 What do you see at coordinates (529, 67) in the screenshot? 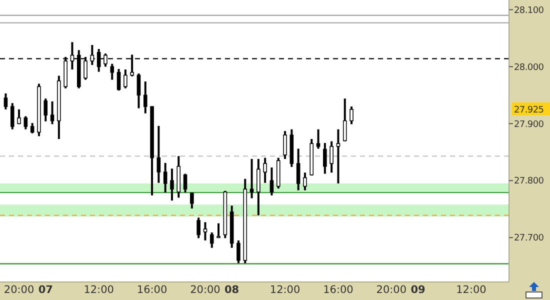
I see `y-tick-label: 28.000` at bounding box center [529, 67].